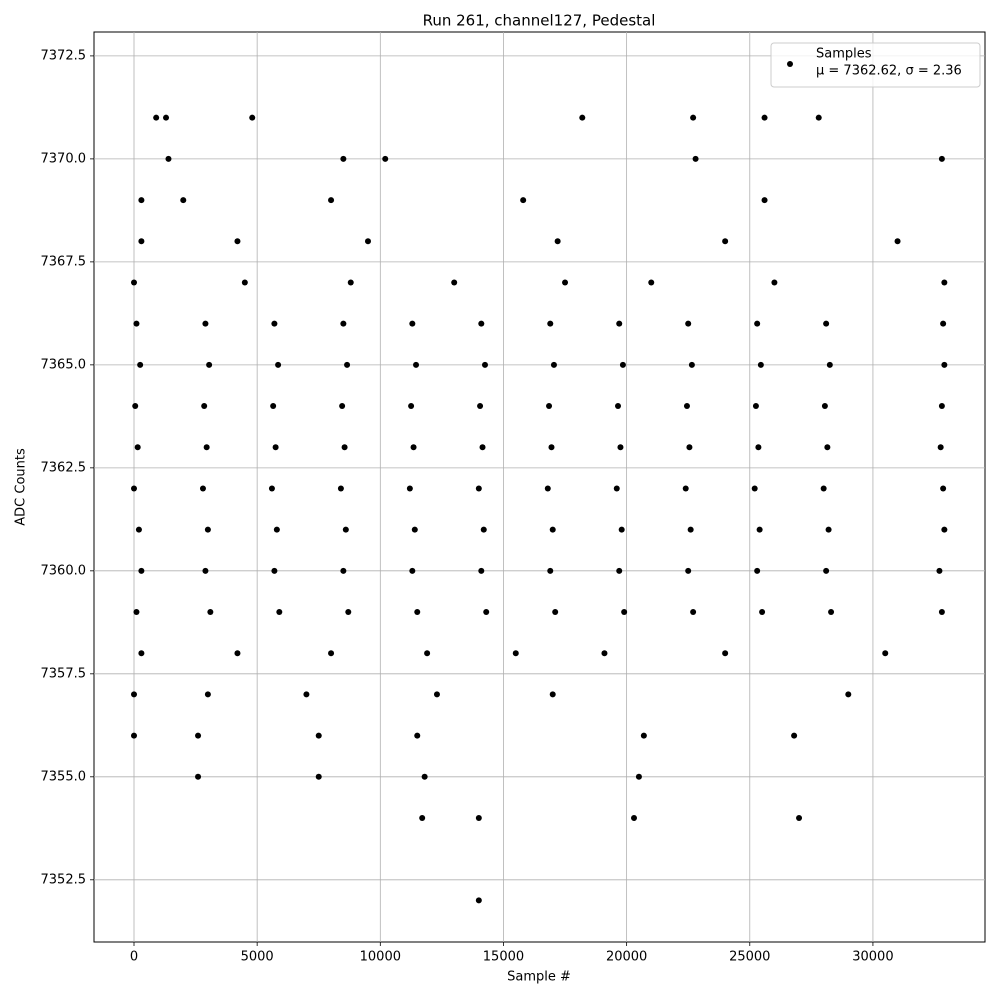 This screenshot has height=1000, width=1000. Describe the element at coordinates (257, 957) in the screenshot. I see `x-tick-label: 5000` at that location.